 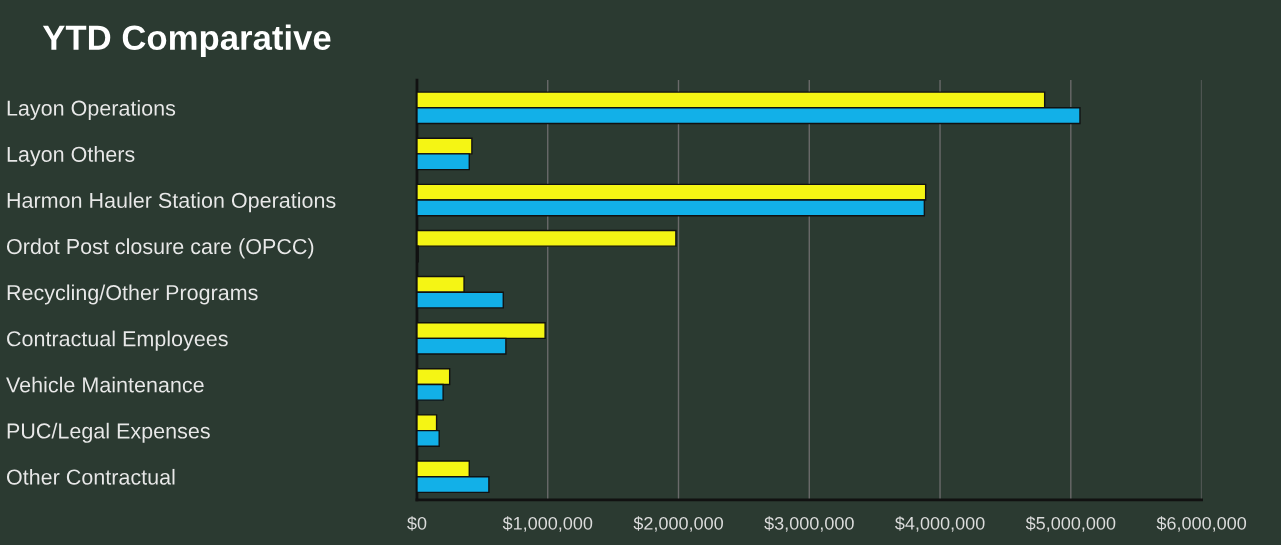 What do you see at coordinates (90, 476) in the screenshot?
I see `y-tick-label: Other Contractual` at bounding box center [90, 476].